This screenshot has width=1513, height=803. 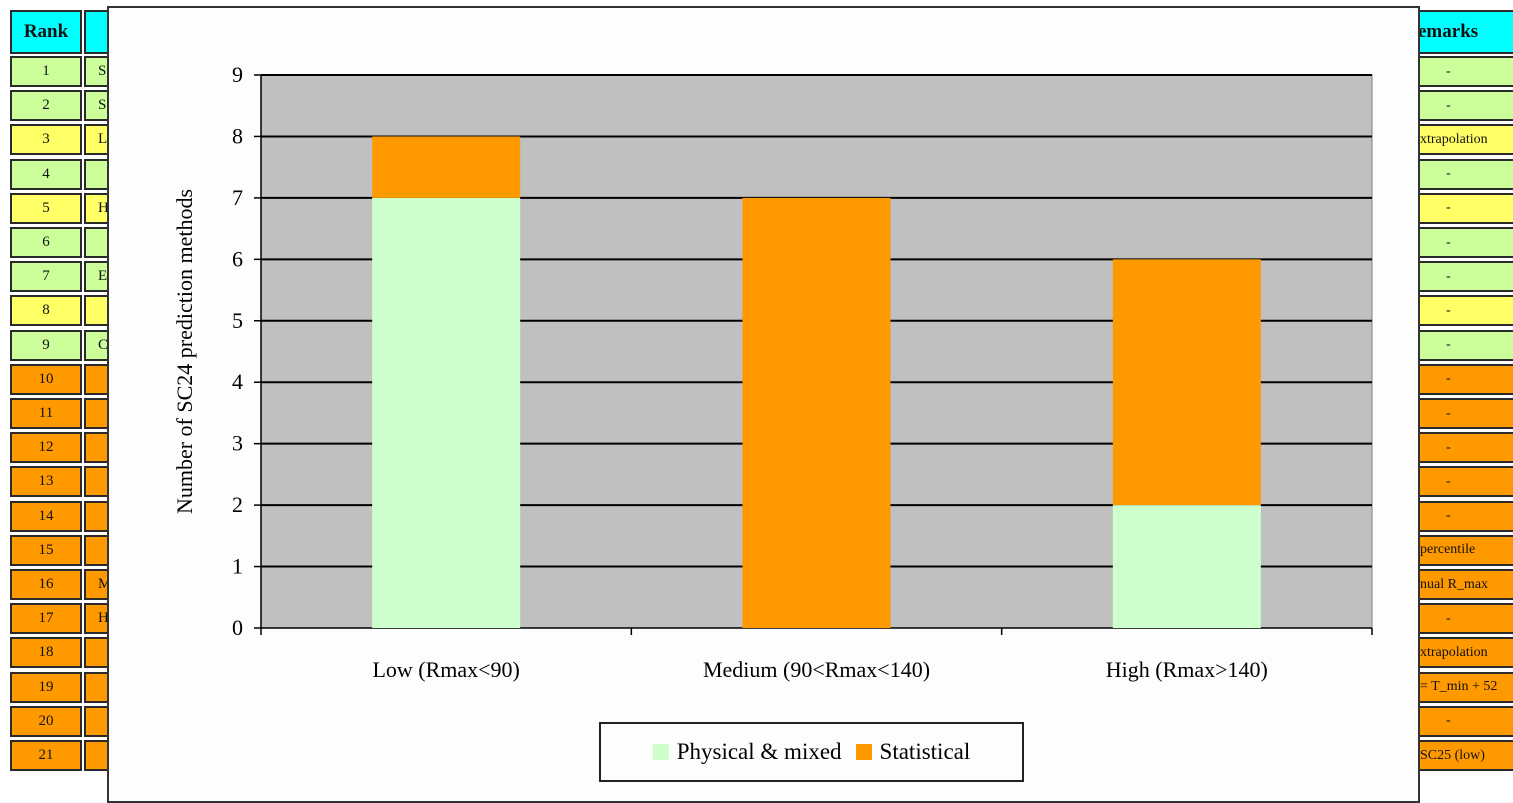 I want to click on rank-cell: 3, so click(x=46, y=140).